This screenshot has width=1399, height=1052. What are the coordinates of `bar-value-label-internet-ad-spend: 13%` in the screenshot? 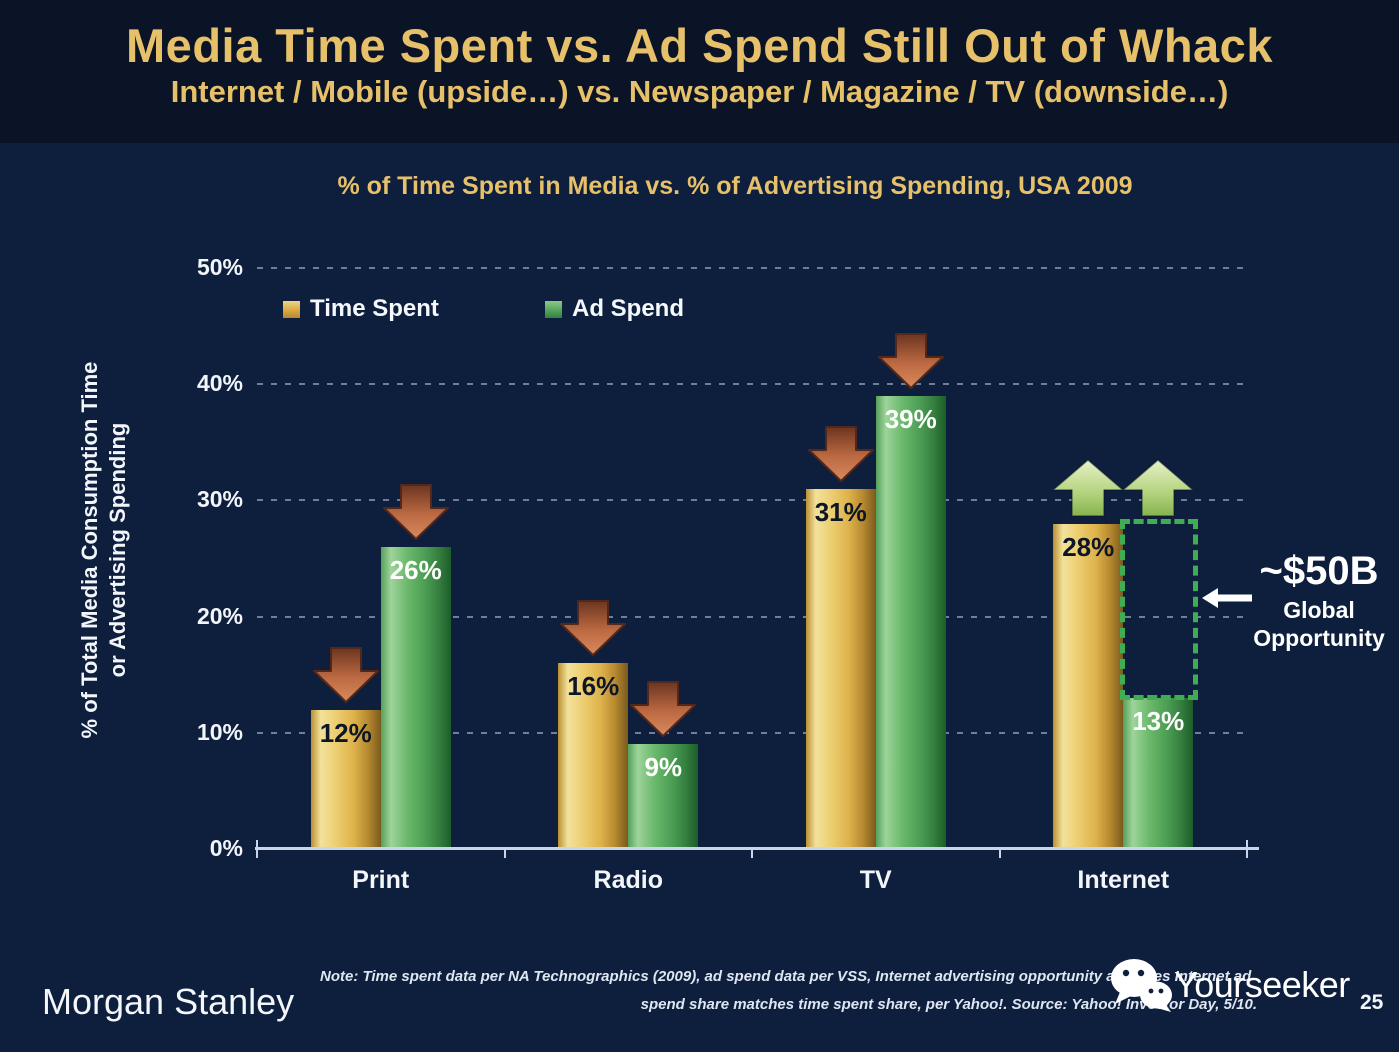 It's located at (1158, 720).